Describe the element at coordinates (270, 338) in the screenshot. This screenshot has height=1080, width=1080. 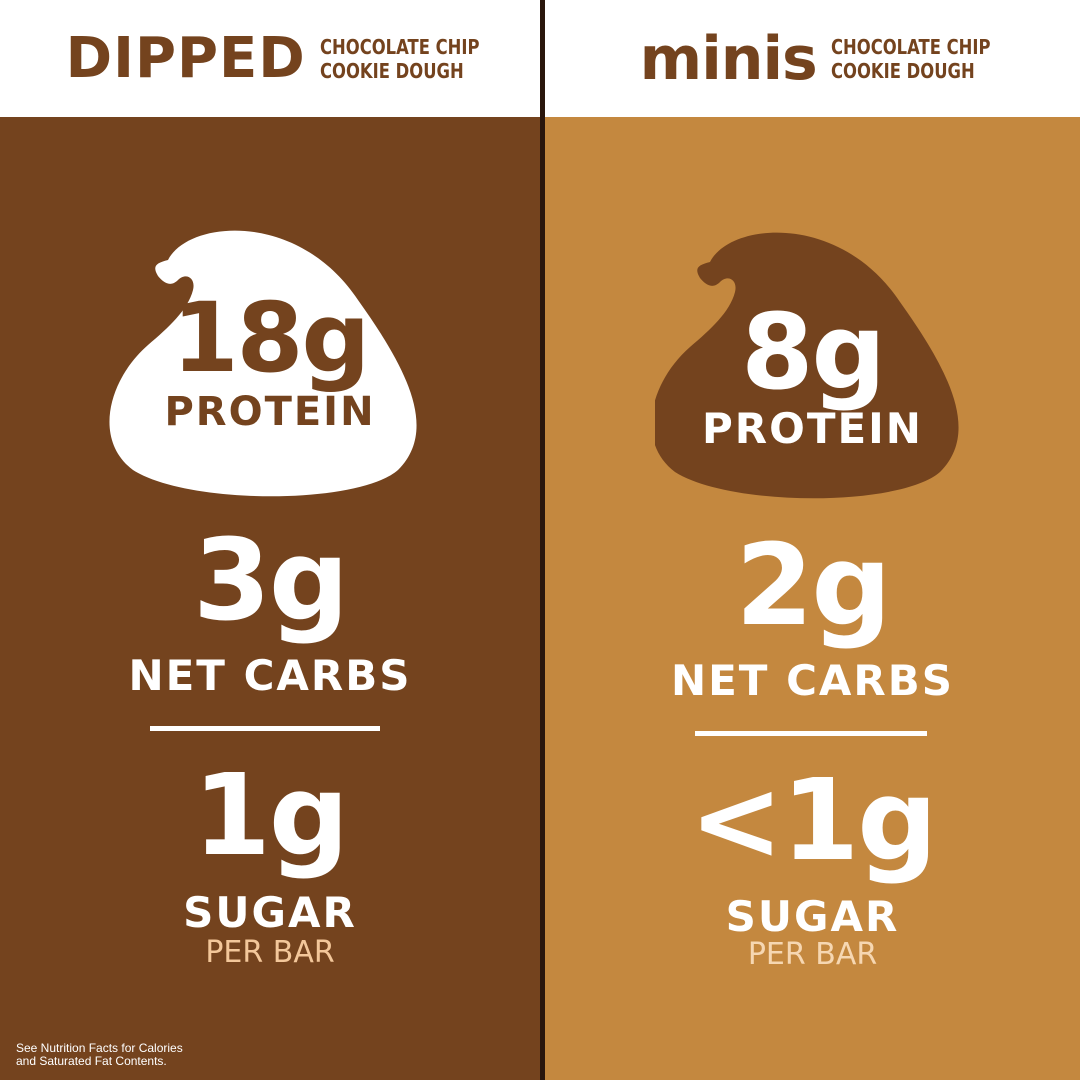
I see `protein-value: 18g` at that location.